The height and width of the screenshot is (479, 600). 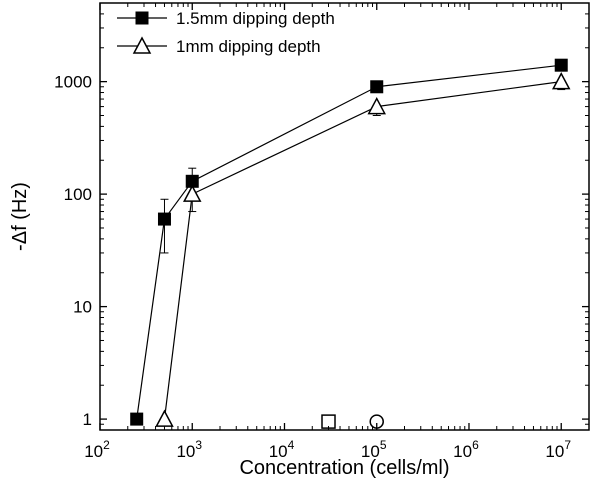 I want to click on x-tick-exponent: 5, so click(x=383, y=445).